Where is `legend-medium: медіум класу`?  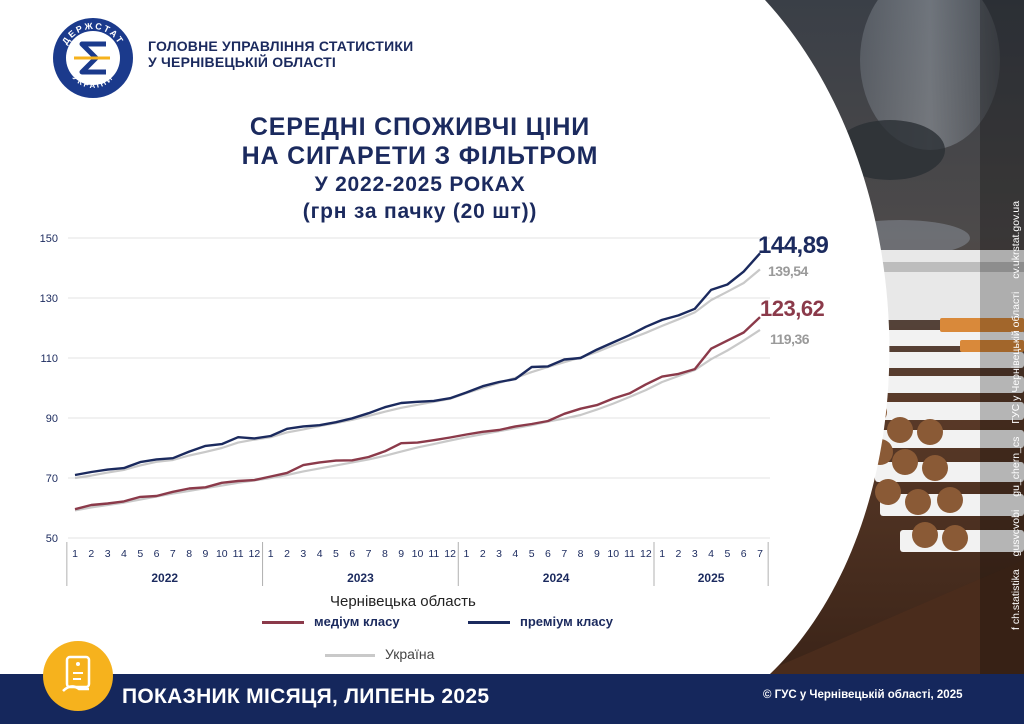
legend-medium: медіум класу is located at coordinates (331, 621).